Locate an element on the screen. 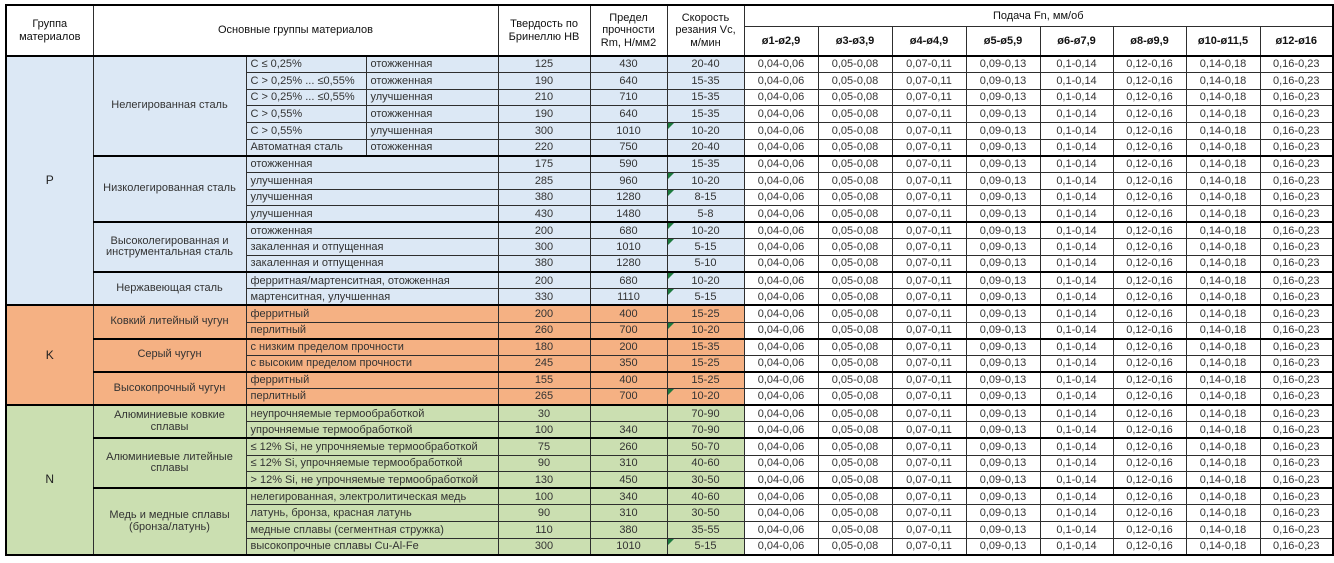 The height and width of the screenshot is (563, 1334). hb-value: 180 is located at coordinates (544, 346).